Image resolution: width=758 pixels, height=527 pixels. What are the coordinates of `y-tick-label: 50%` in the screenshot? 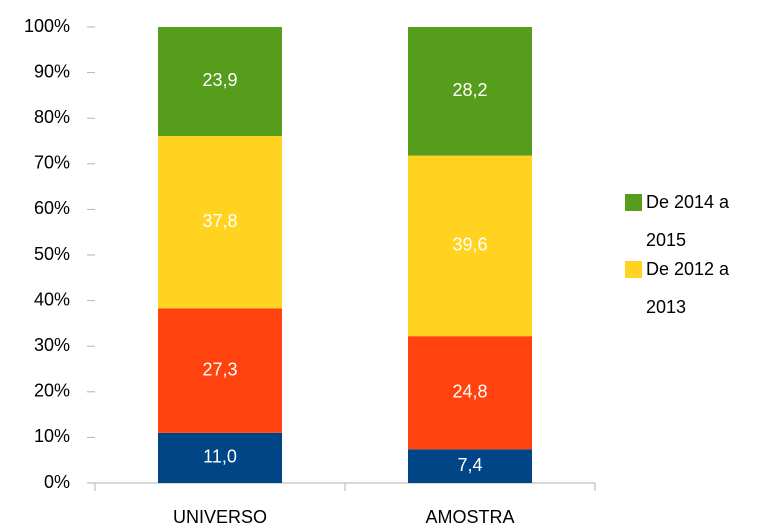 It's located at (52, 254).